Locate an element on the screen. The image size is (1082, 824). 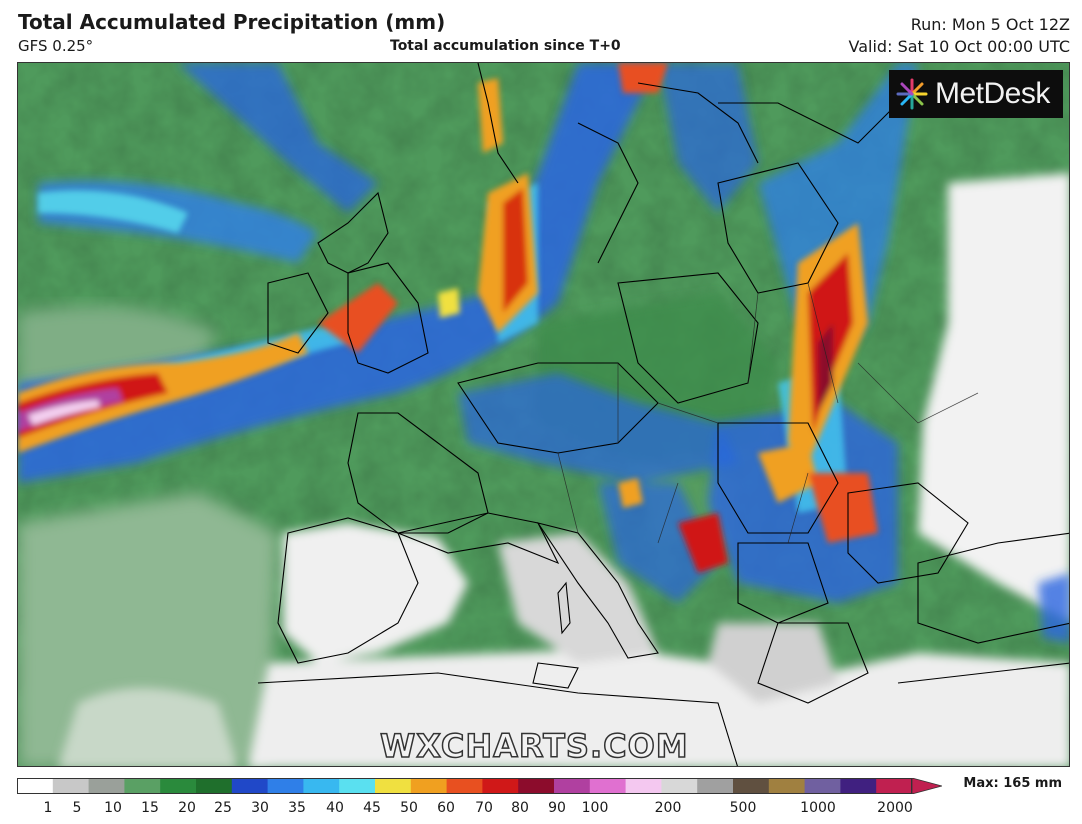
legend-tick-label: 35 is located at coordinates (297, 808).